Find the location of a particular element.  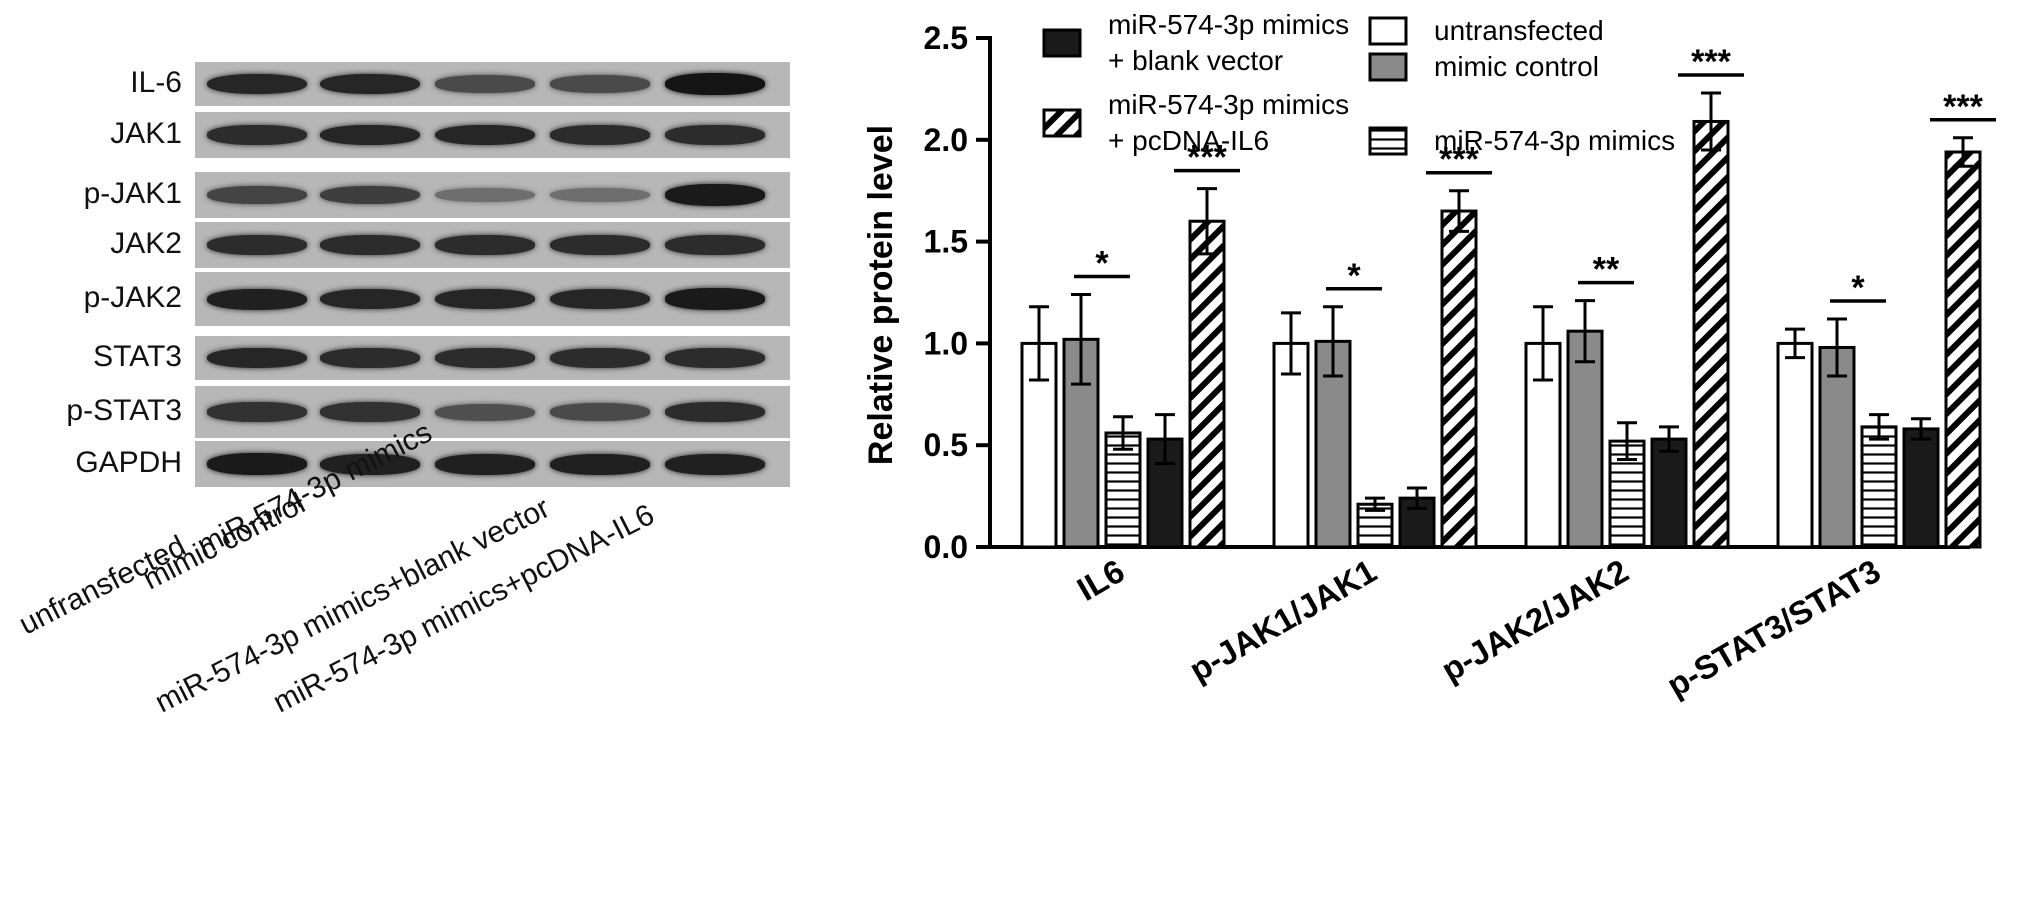

y-tick-label: 2.0 is located at coordinates (946, 140).